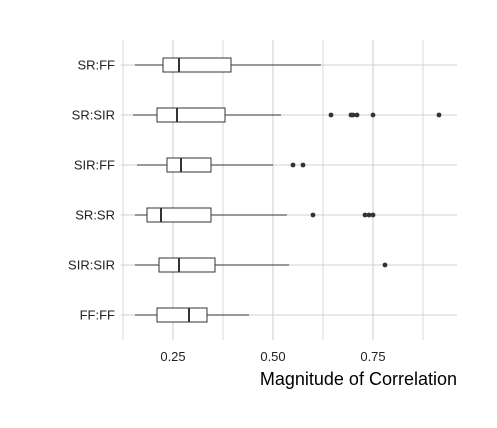 The height and width of the screenshot is (428, 497). Describe the element at coordinates (358, 379) in the screenshot. I see `x-axis-title: Magnitude of Correlation` at that location.